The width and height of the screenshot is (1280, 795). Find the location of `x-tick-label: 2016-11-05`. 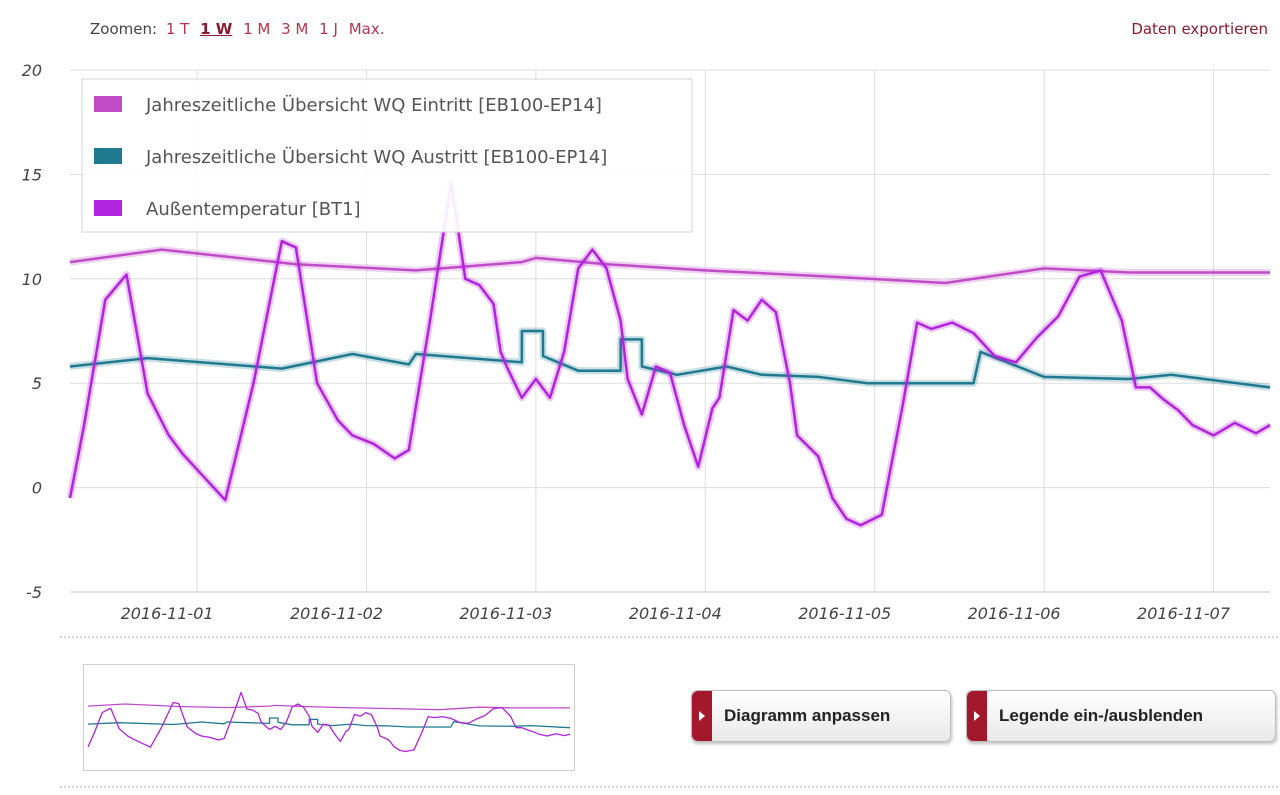

x-tick-label: 2016-11-05 is located at coordinates (844, 613).